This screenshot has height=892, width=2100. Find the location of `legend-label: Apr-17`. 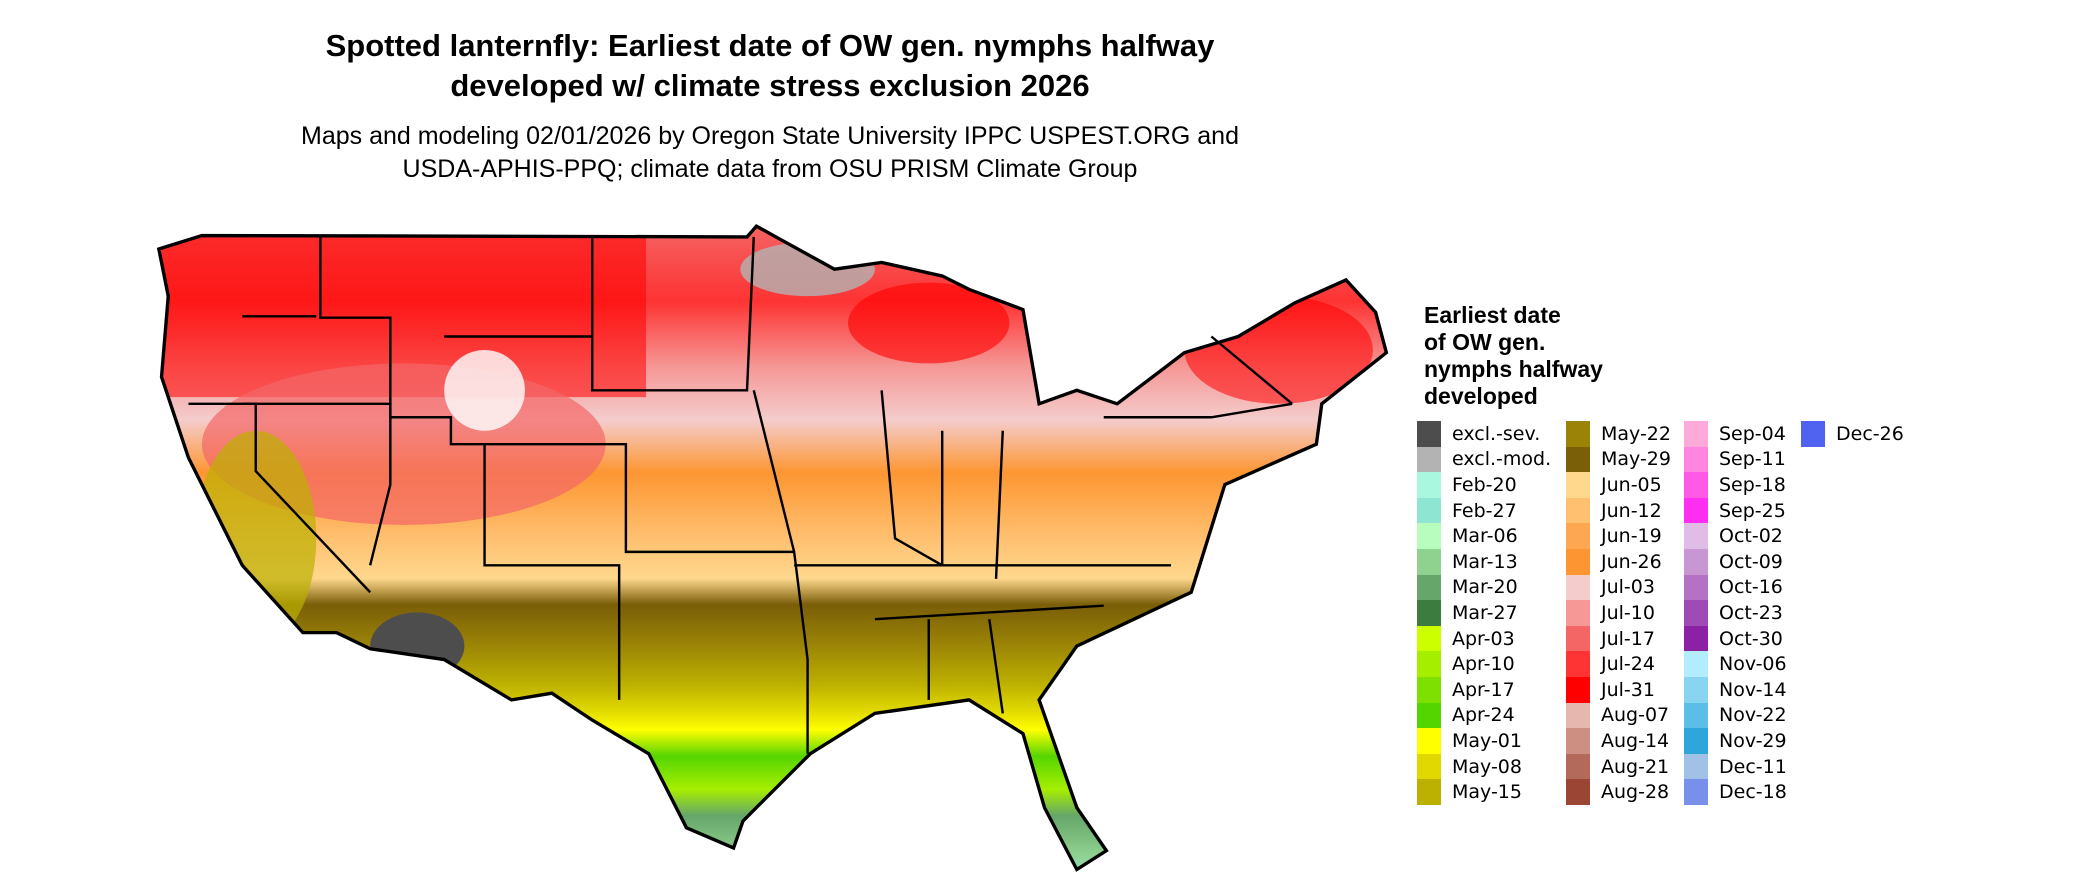

legend-label: Apr-17 is located at coordinates (1483, 689).